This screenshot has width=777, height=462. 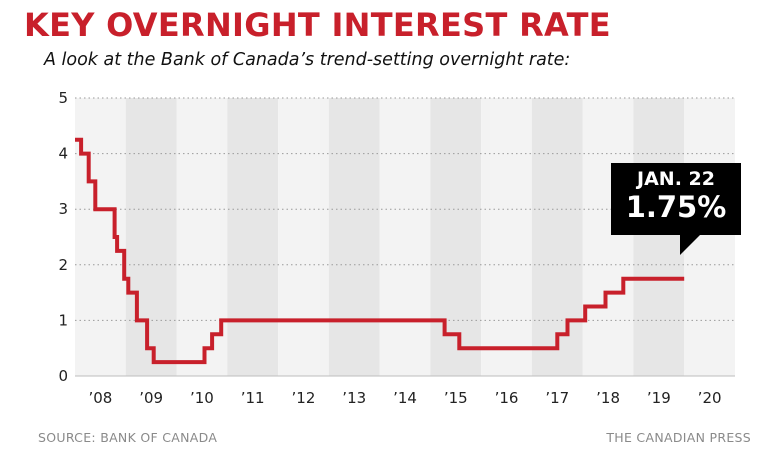 What do you see at coordinates (202, 398) in the screenshot?
I see `x-tick-label: ’10` at bounding box center [202, 398].